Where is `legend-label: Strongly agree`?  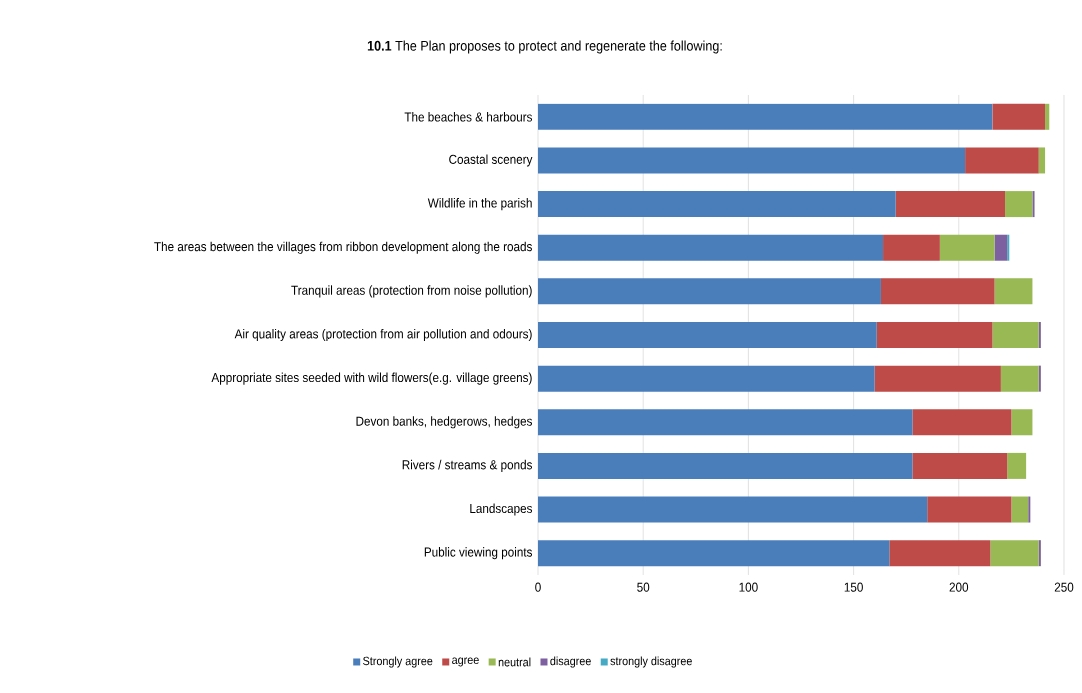 legend-label: Strongly agree is located at coordinates (398, 662).